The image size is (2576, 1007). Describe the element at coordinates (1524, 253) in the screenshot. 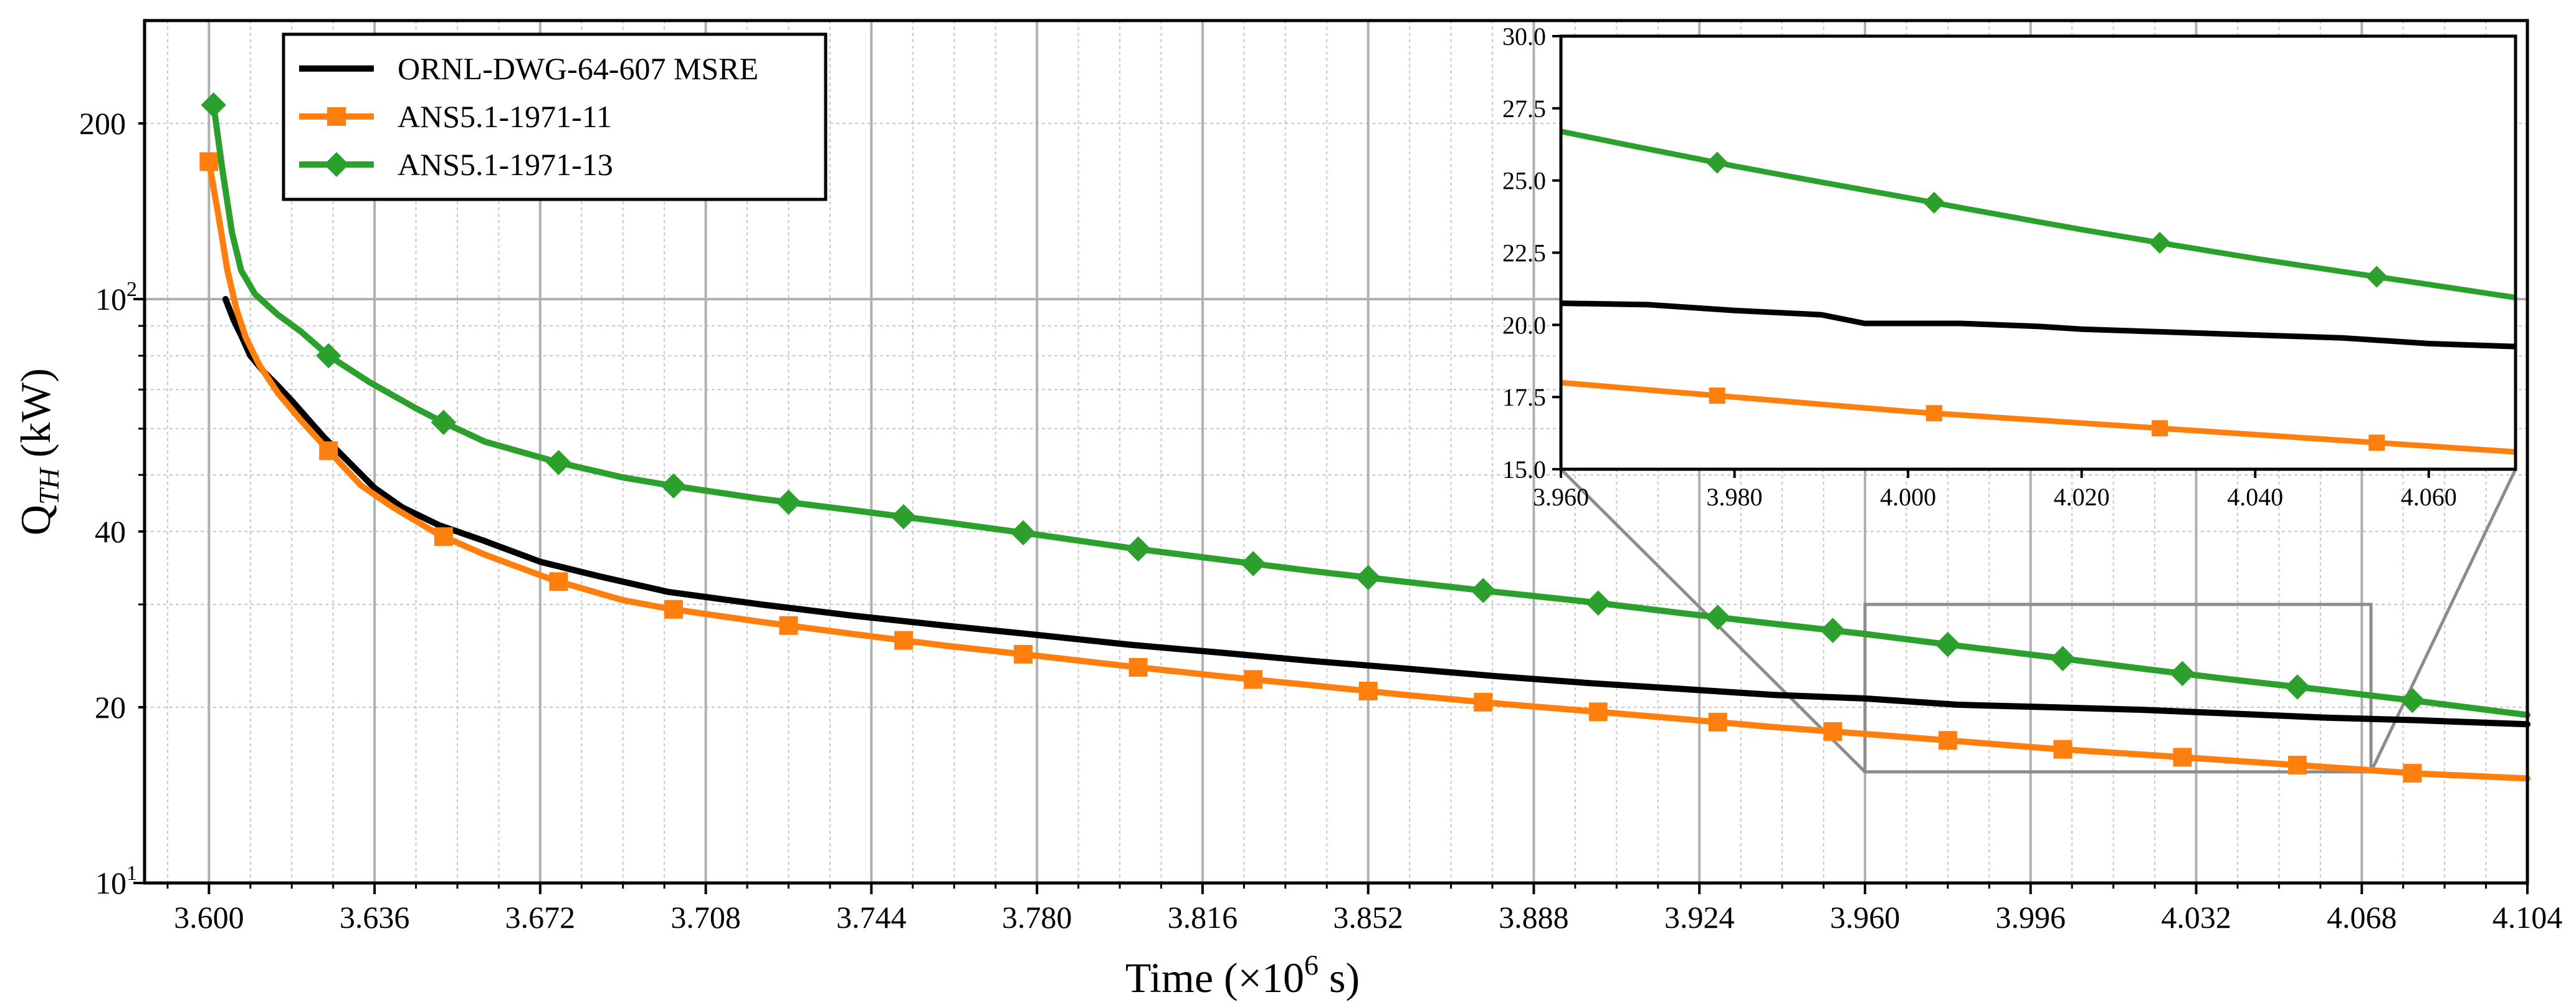

I see `inset-y-tick-label: 22.5` at that location.